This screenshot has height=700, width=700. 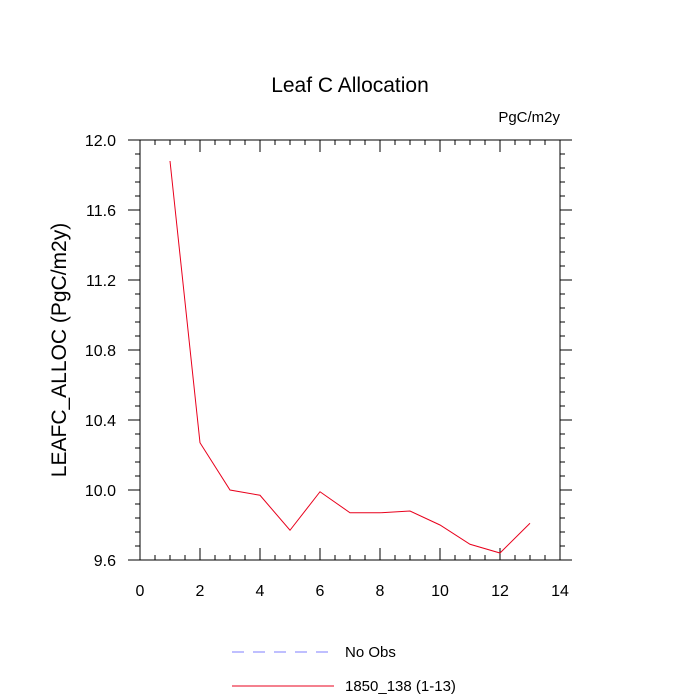 What do you see at coordinates (101, 211) in the screenshot?
I see `y-tick-label: 11.6` at bounding box center [101, 211].